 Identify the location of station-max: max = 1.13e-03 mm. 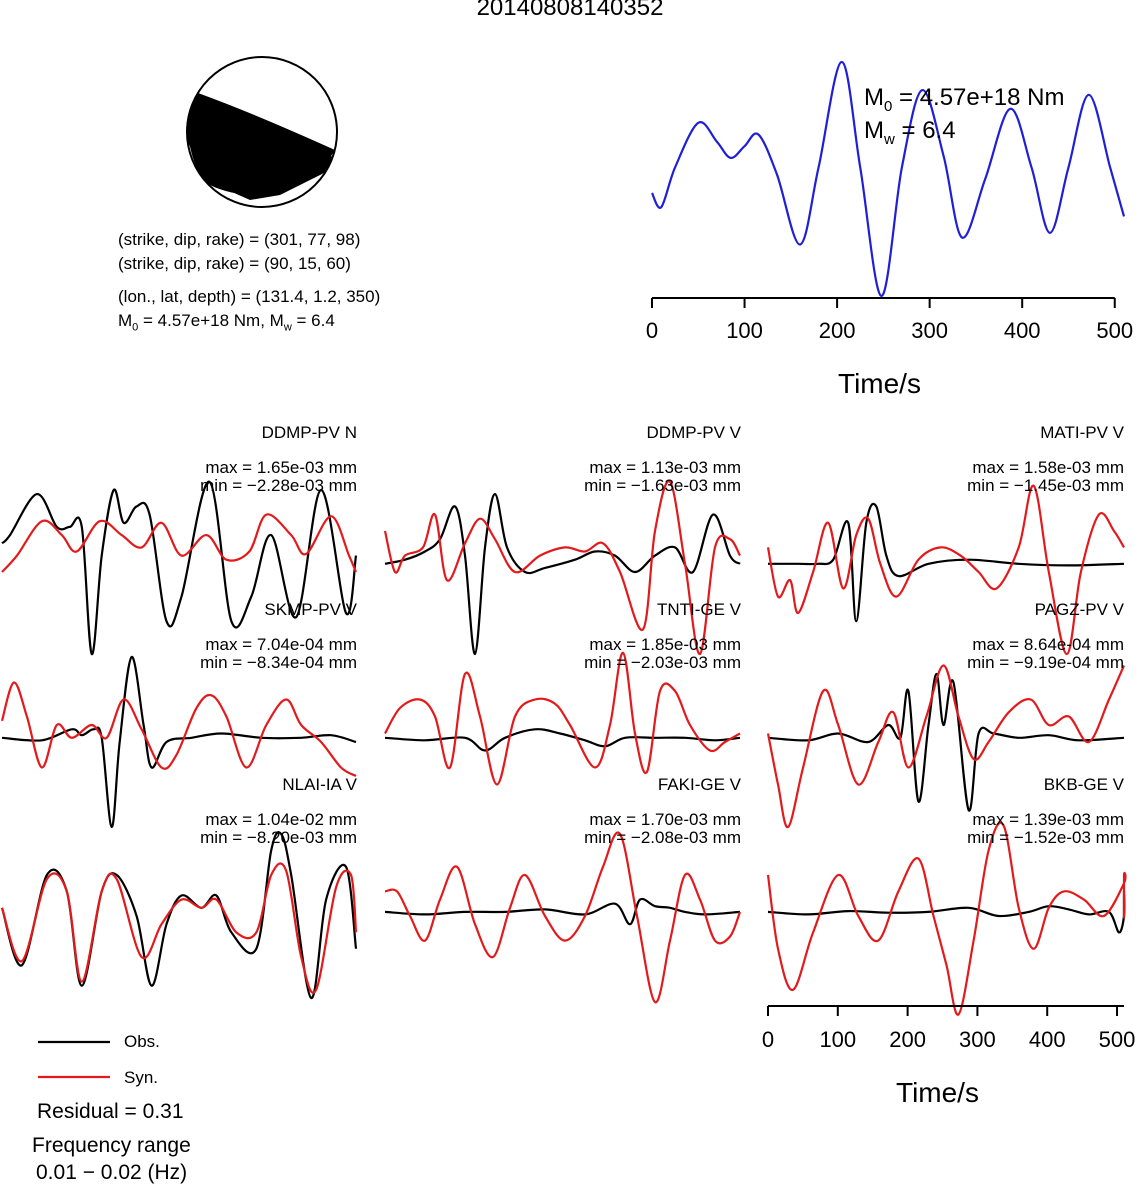
(665, 467).